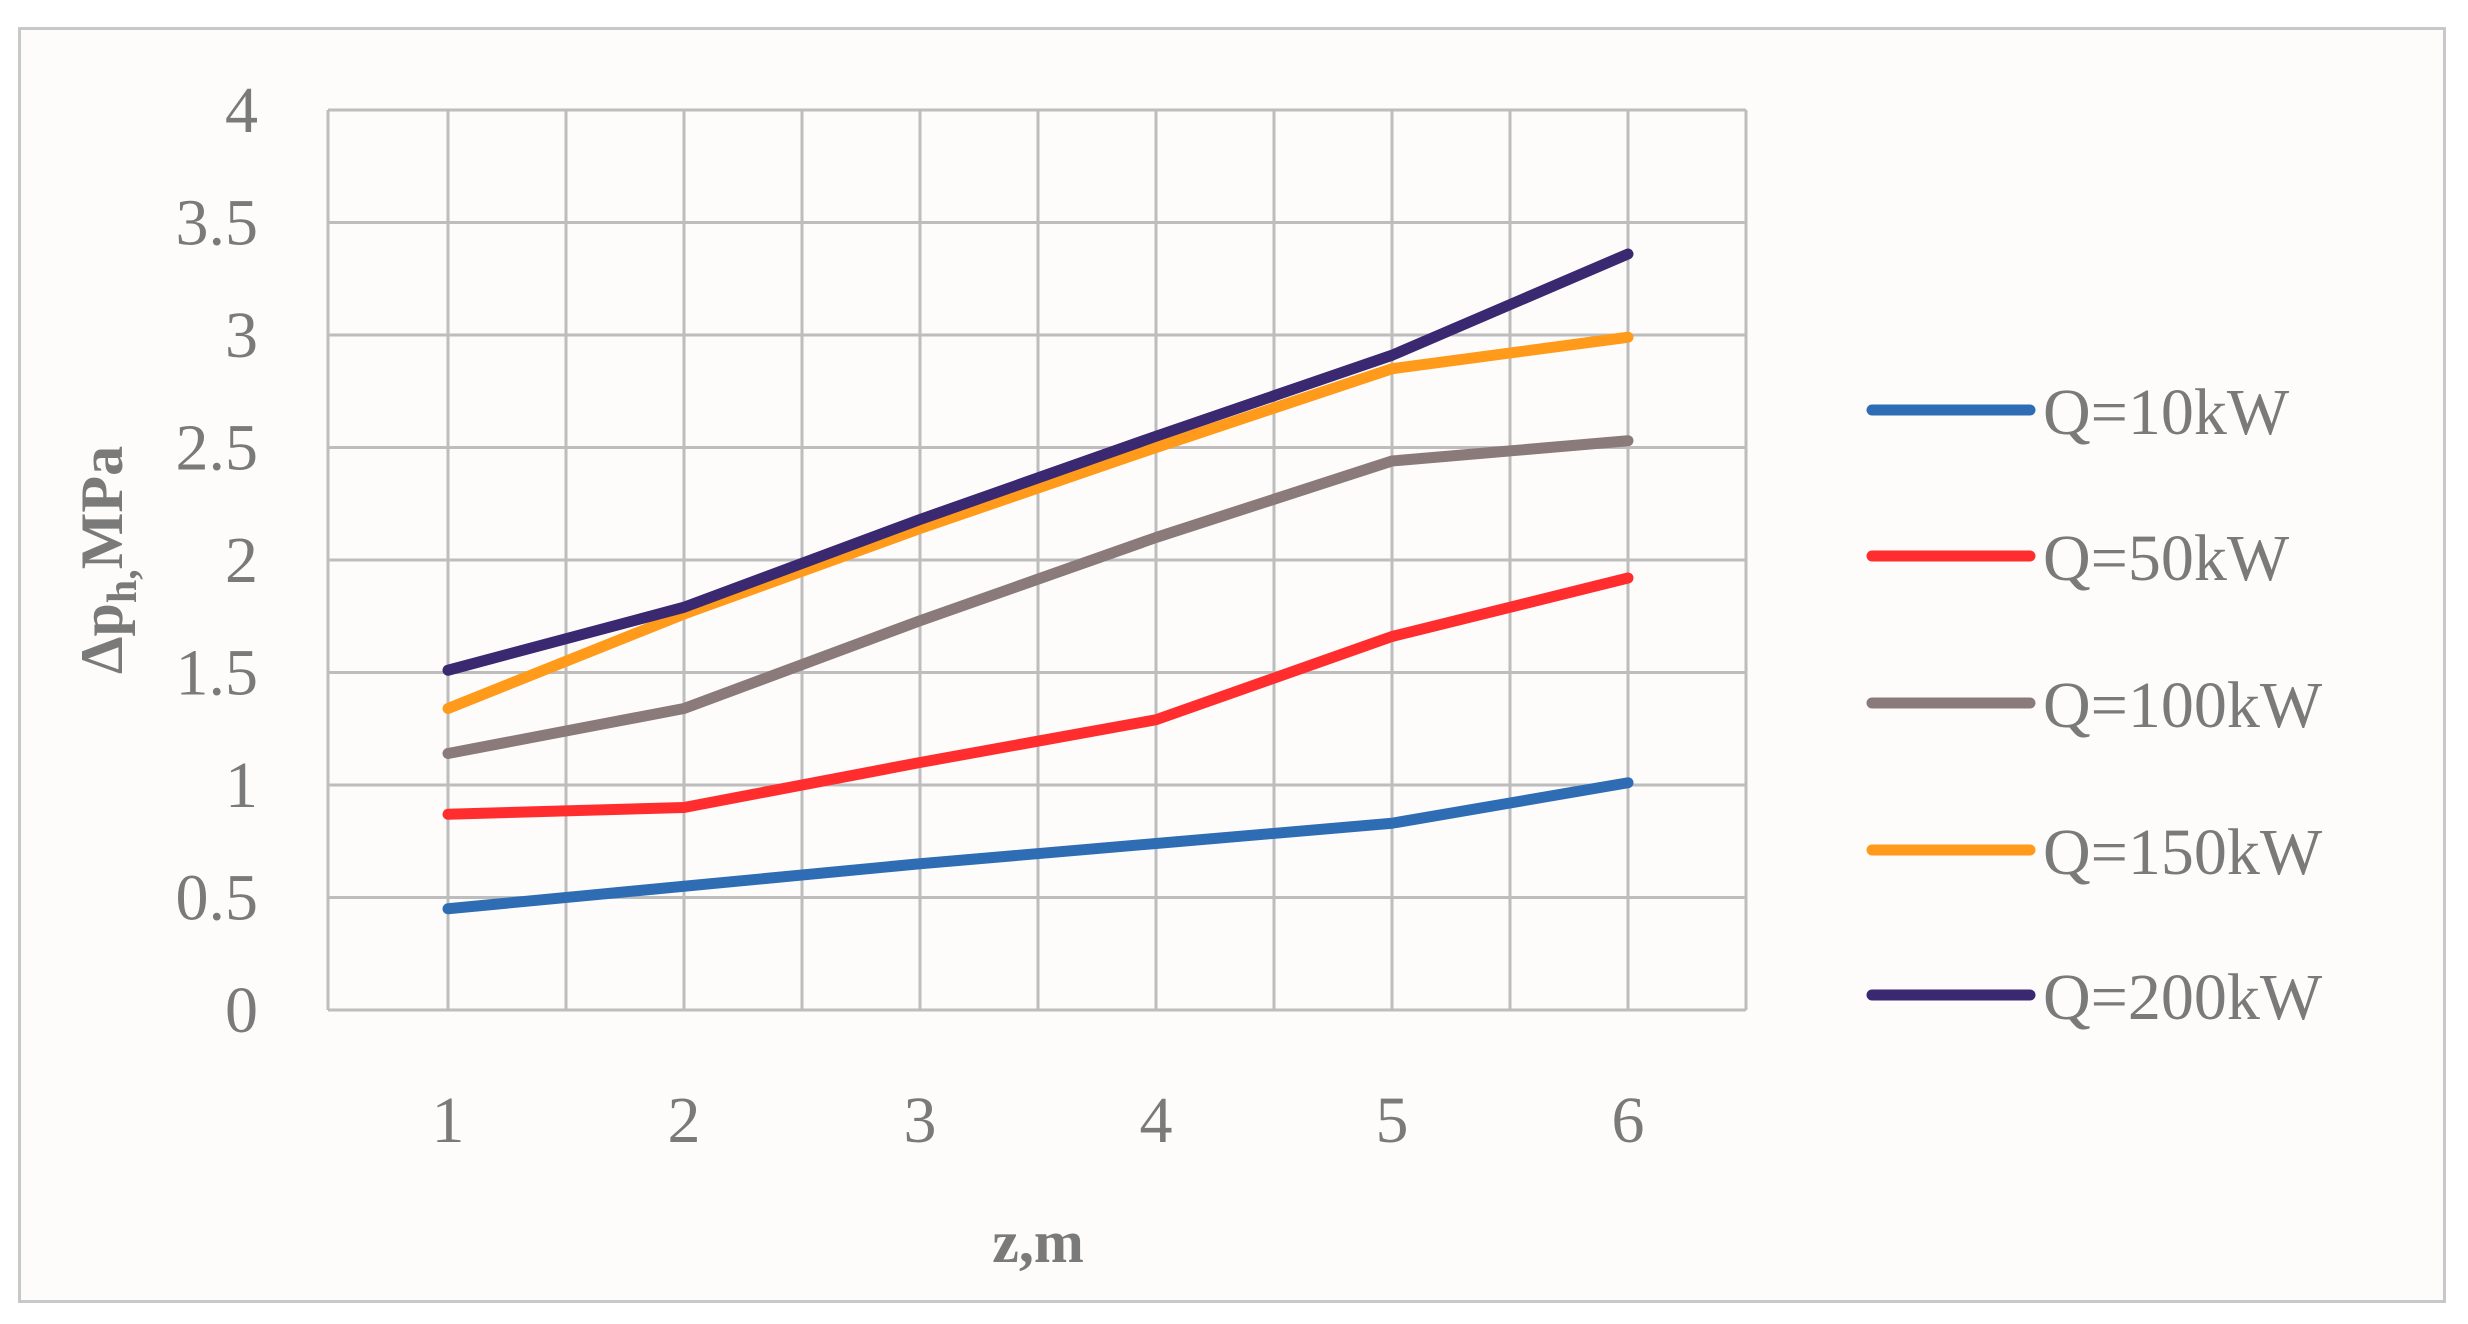 This screenshot has width=2468, height=1324. Describe the element at coordinates (217, 898) in the screenshot. I see `y-tick-label: 0.5` at that location.